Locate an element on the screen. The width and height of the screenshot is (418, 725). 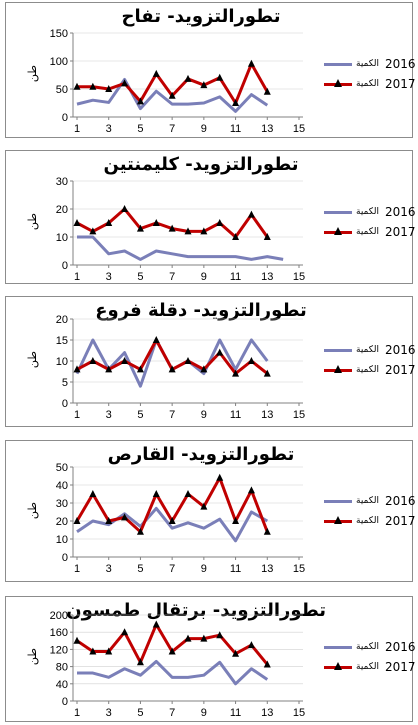
y-tick-label: 10 is located at coordinates (62, 540).